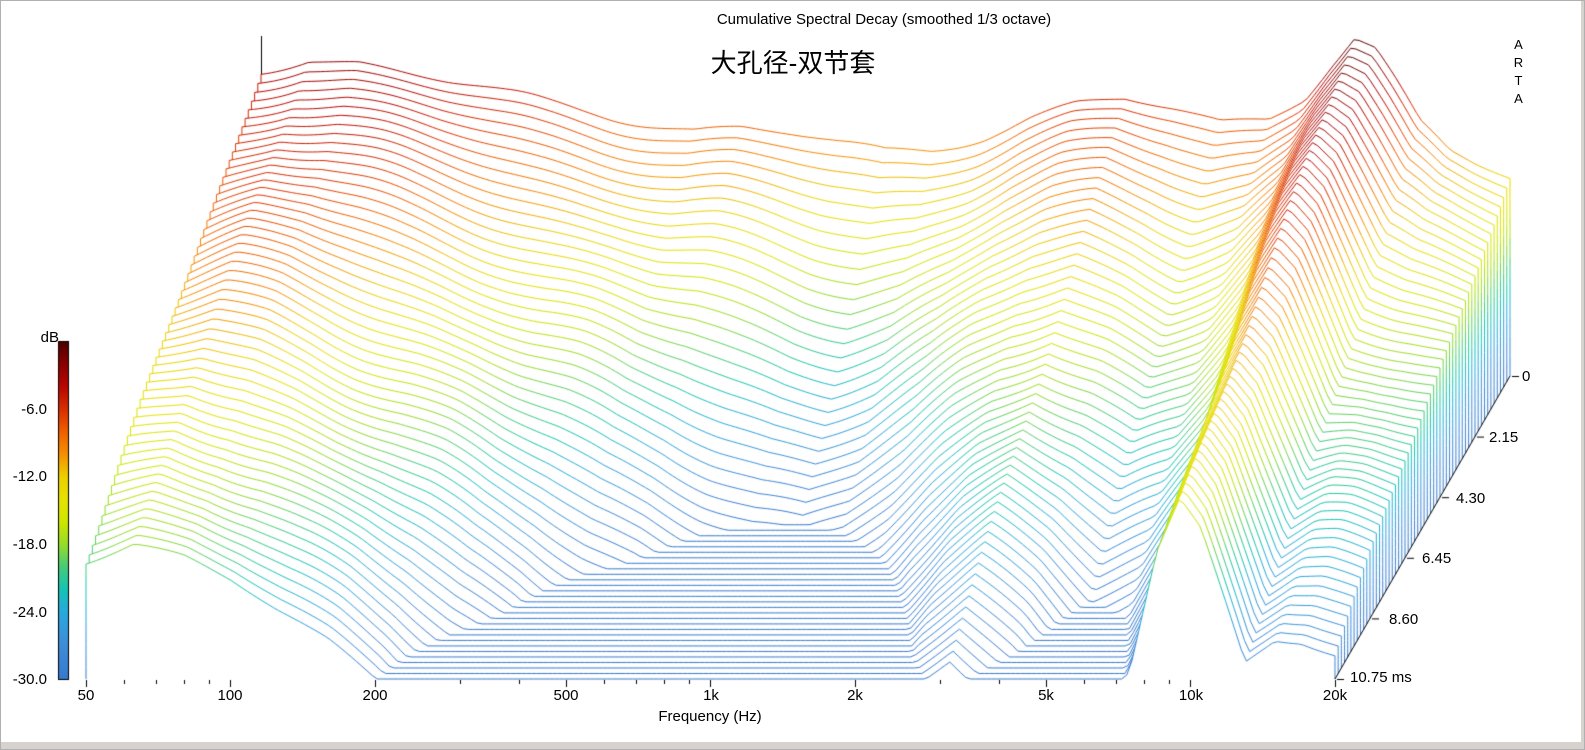 Image resolution: width=1585 pixels, height=750 pixels. Describe the element at coordinates (375, 695) in the screenshot. I see `x-tick-label: 200` at that location.